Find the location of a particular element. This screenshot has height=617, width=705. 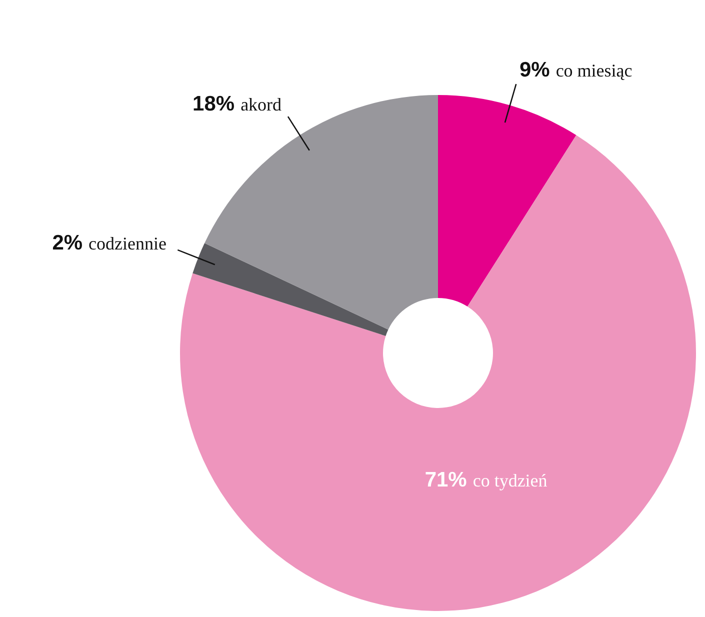

data-label: 18% is located at coordinates (213, 104).